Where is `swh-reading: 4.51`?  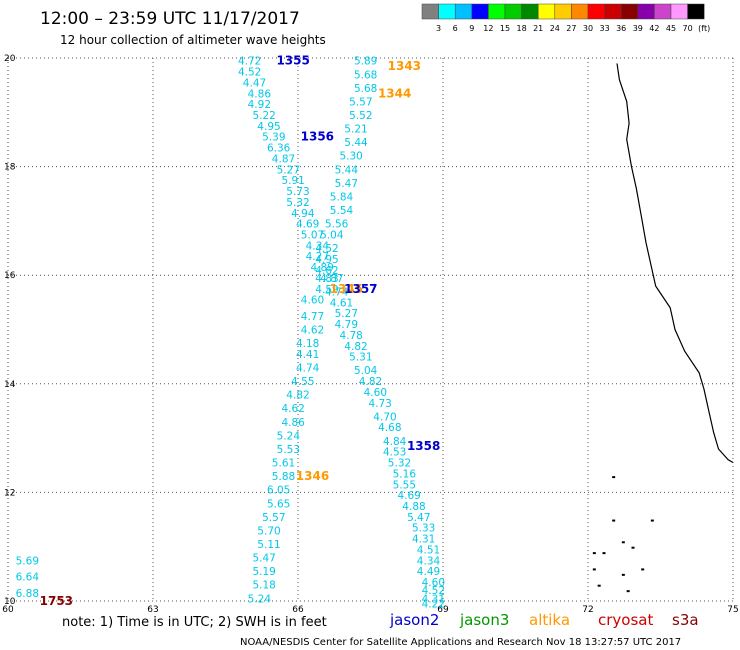 swh-reading: 4.51 is located at coordinates (428, 550).